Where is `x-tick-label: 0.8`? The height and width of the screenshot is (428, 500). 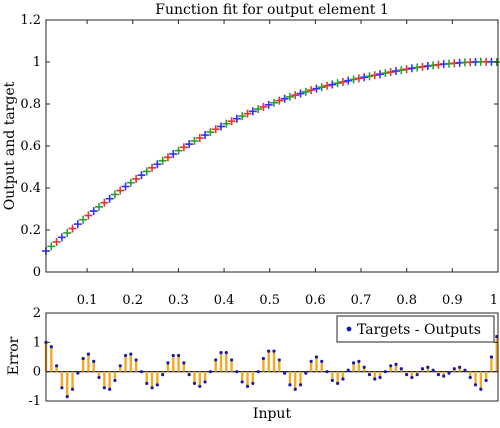 x-tick-label: 0.8 is located at coordinates (406, 300).